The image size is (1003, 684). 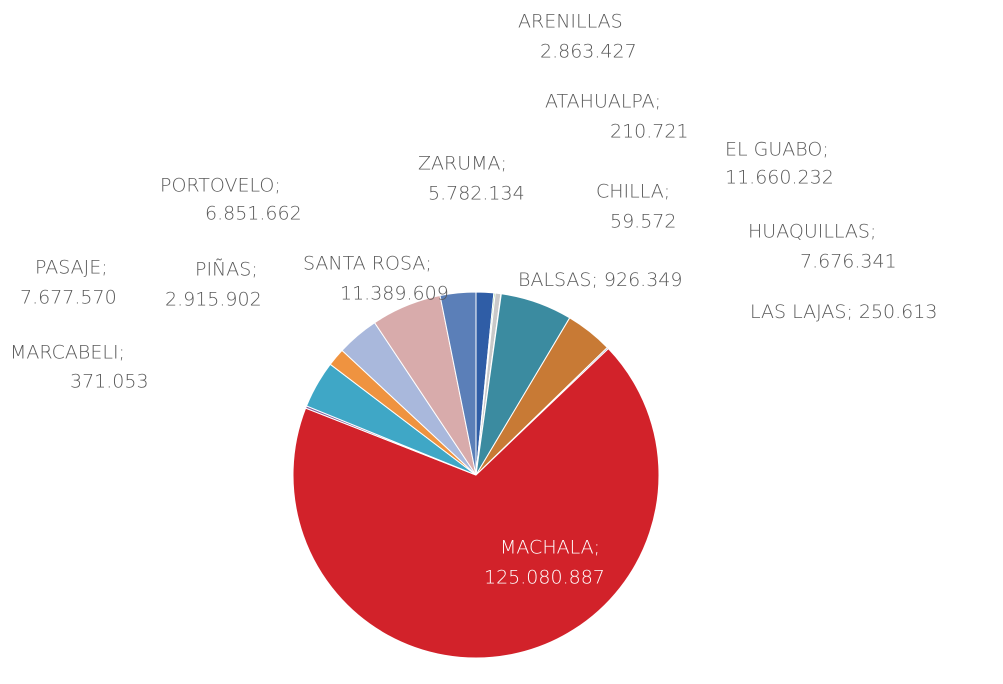 What do you see at coordinates (777, 150) in the screenshot?
I see `category-label: EL GUABO;` at bounding box center [777, 150].